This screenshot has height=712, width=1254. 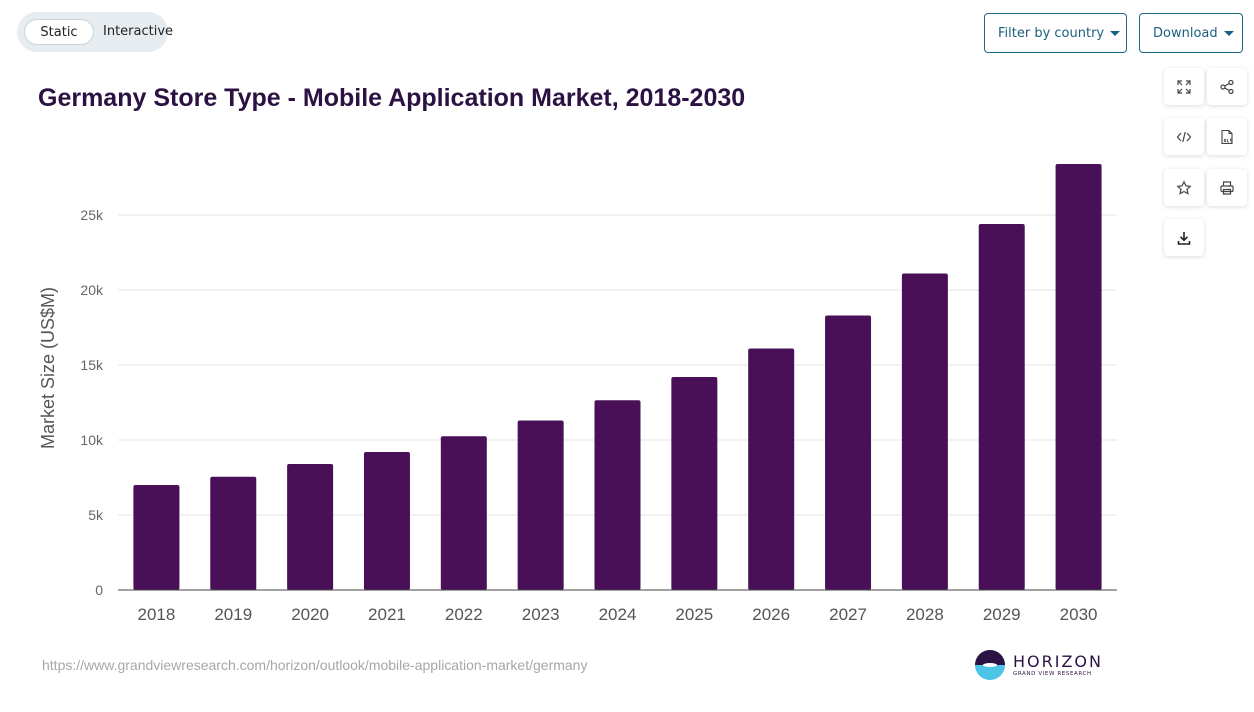 I want to click on x-tick-label: 2022, so click(x=464, y=614).